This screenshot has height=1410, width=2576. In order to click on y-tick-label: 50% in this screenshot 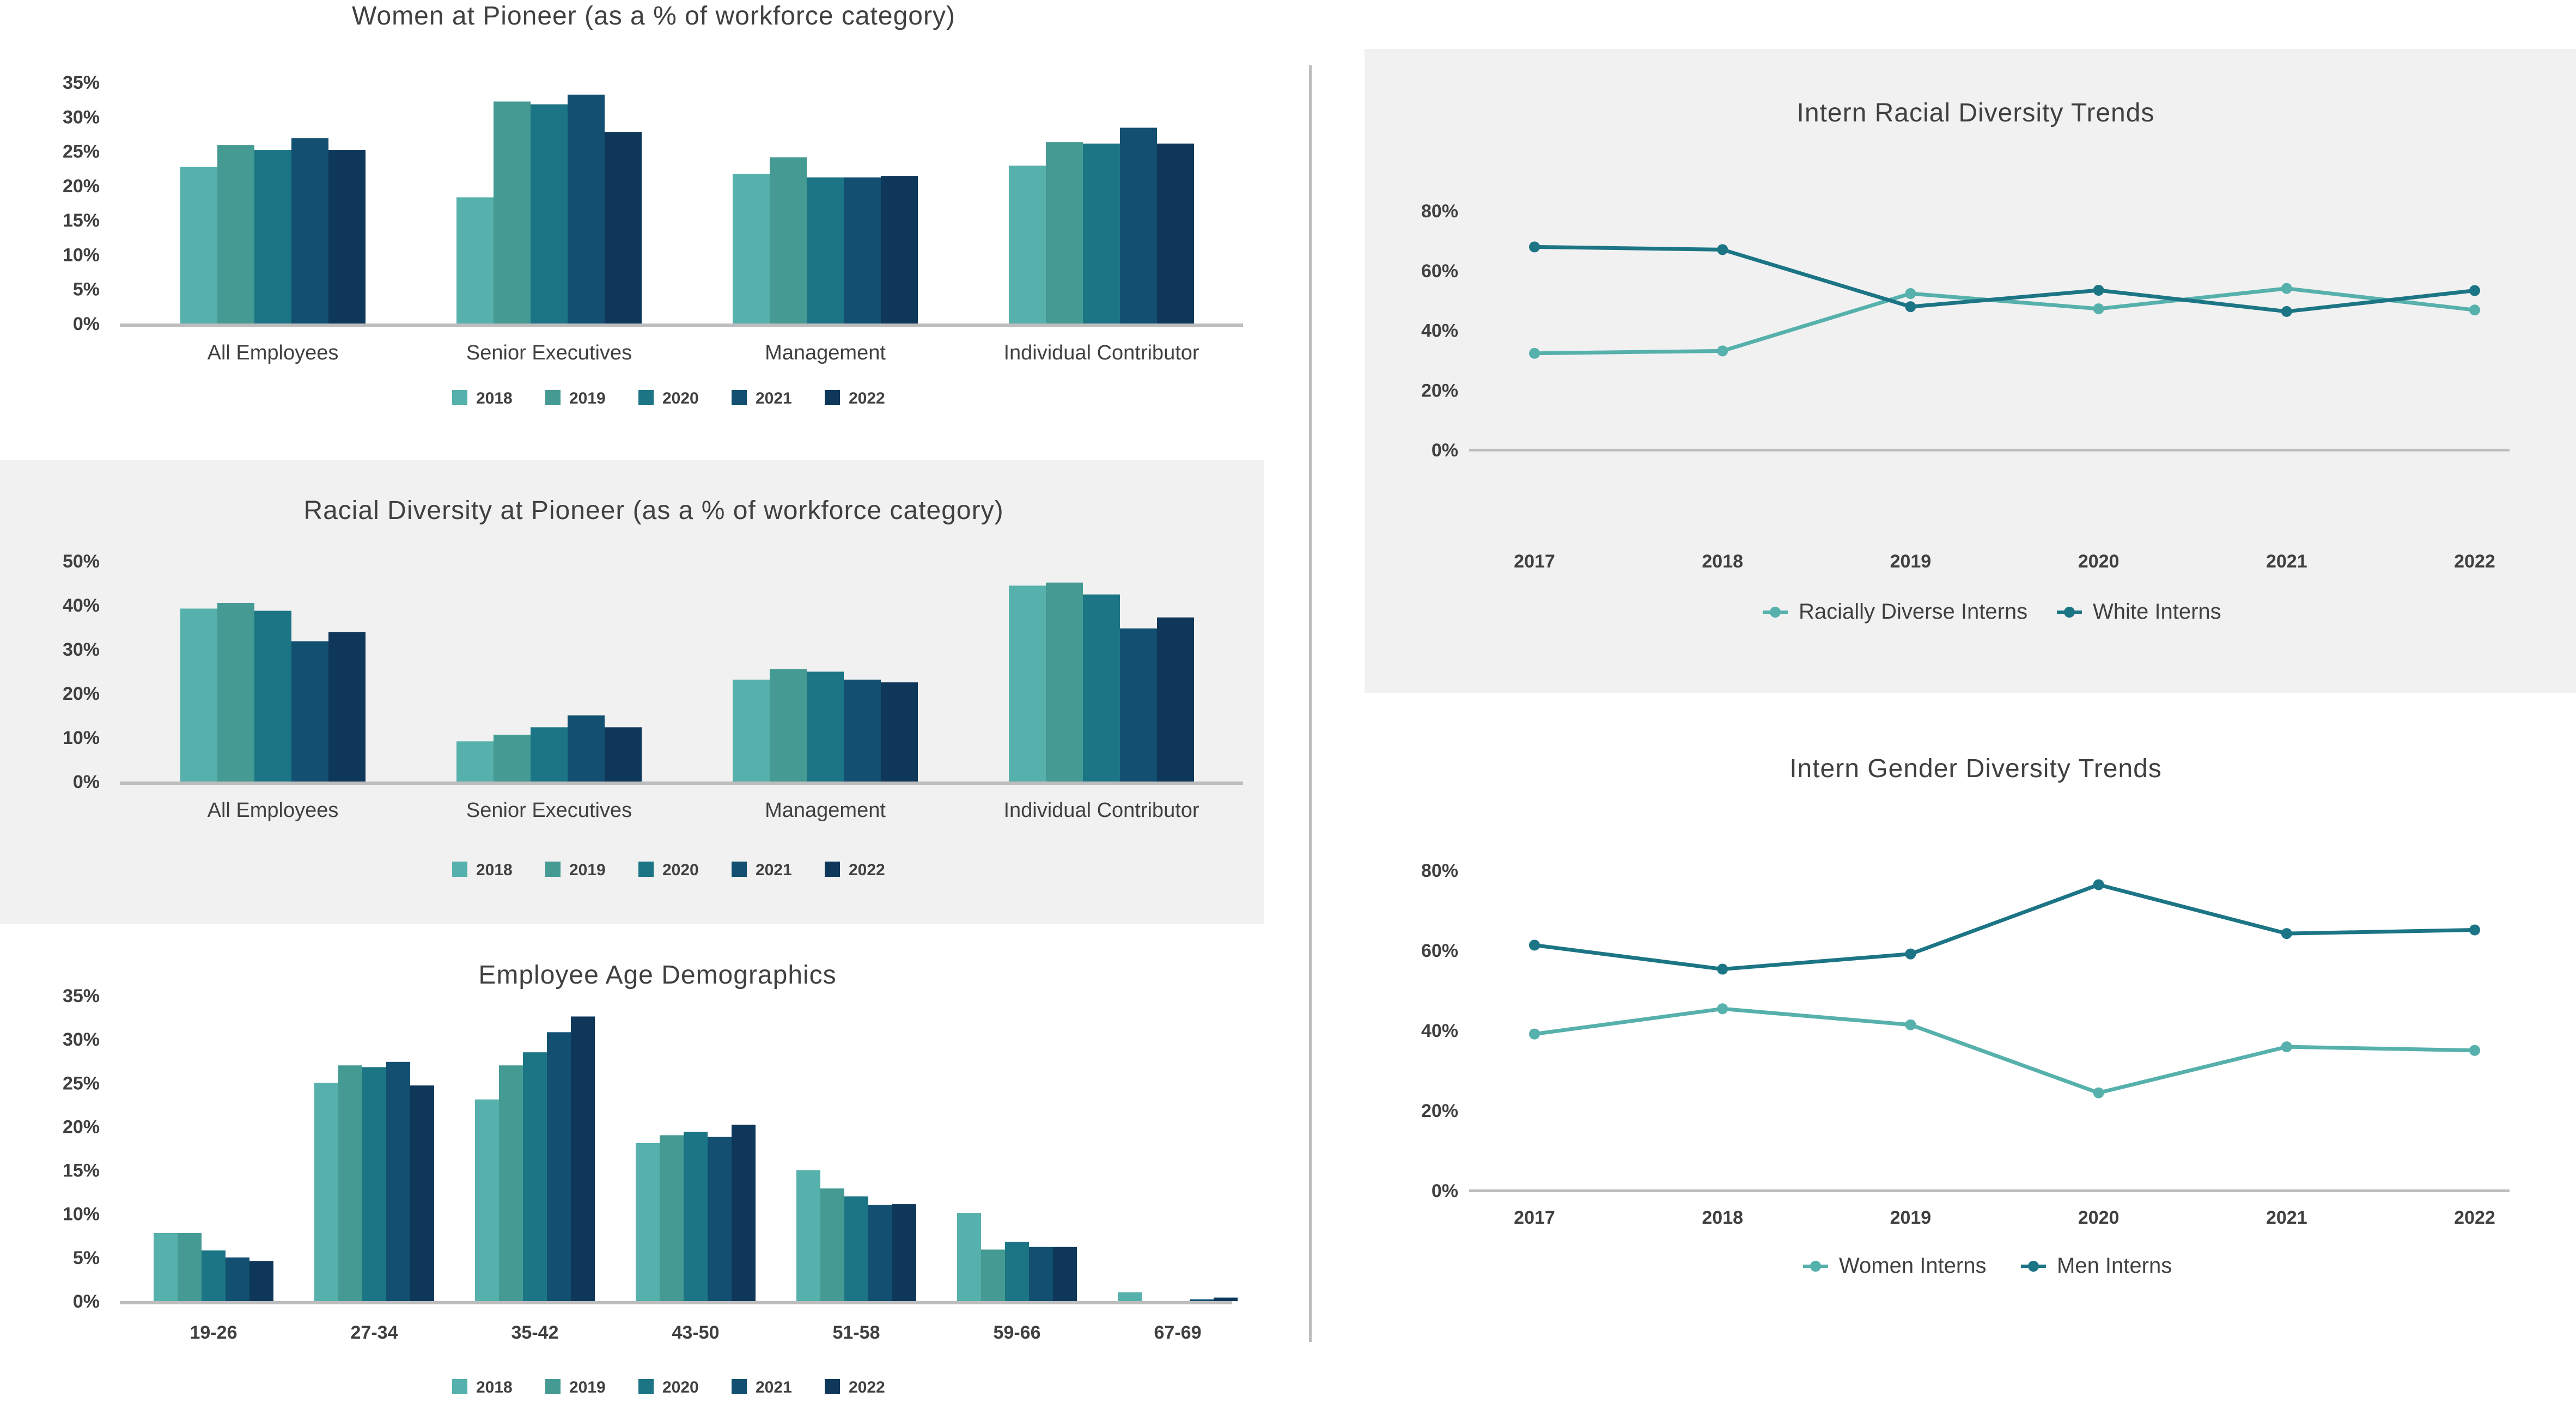, I will do `click(82, 561)`.